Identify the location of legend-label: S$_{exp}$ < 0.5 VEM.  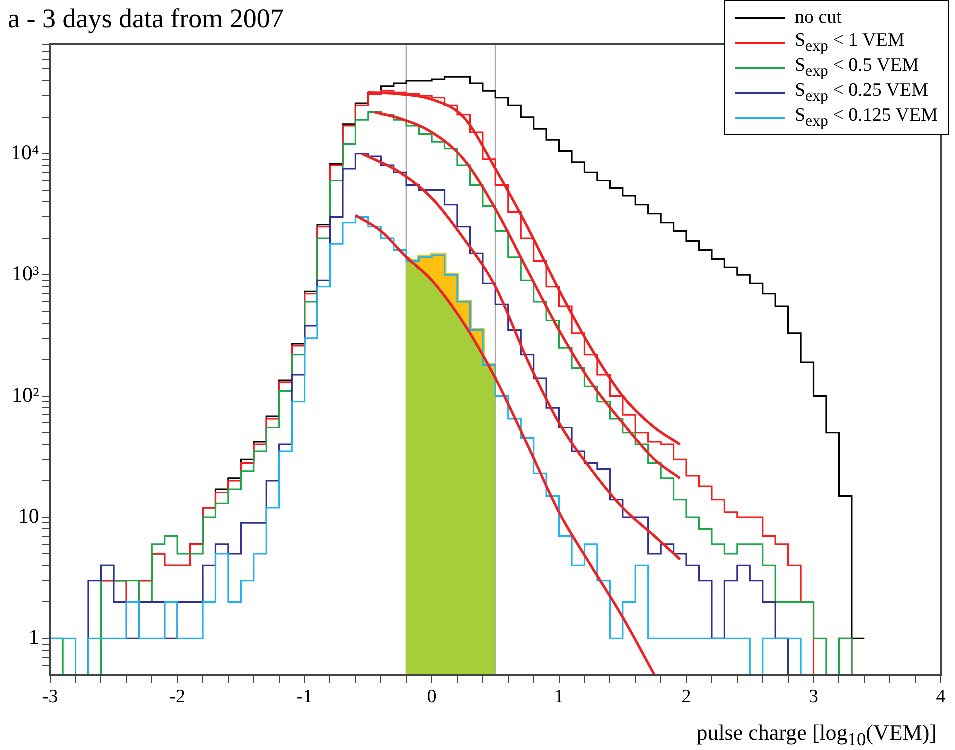
(856, 67).